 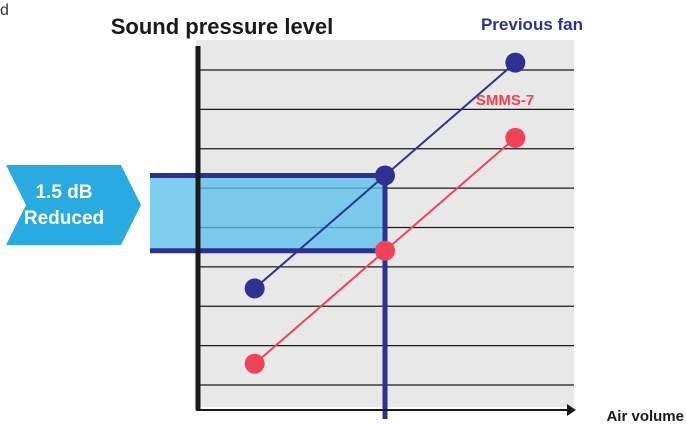 I want to click on reduction-label-line1: 1.5 dB, so click(x=63, y=192).